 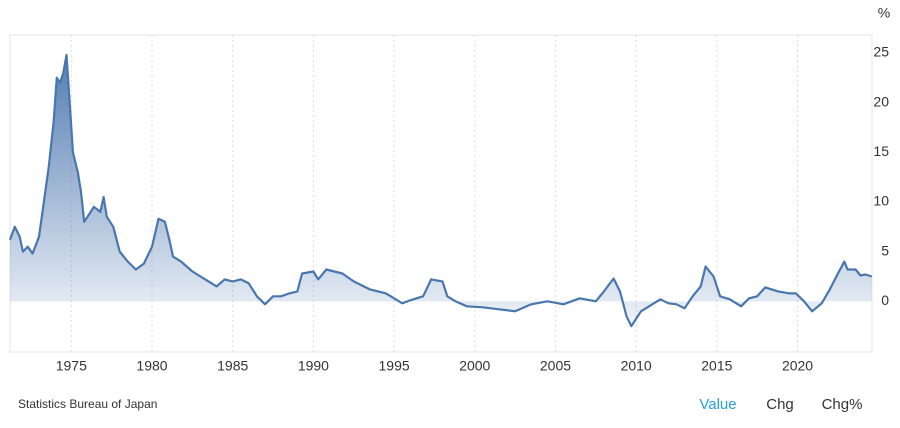 I want to click on source: Statistics Bureau of Japan, so click(x=87, y=404).